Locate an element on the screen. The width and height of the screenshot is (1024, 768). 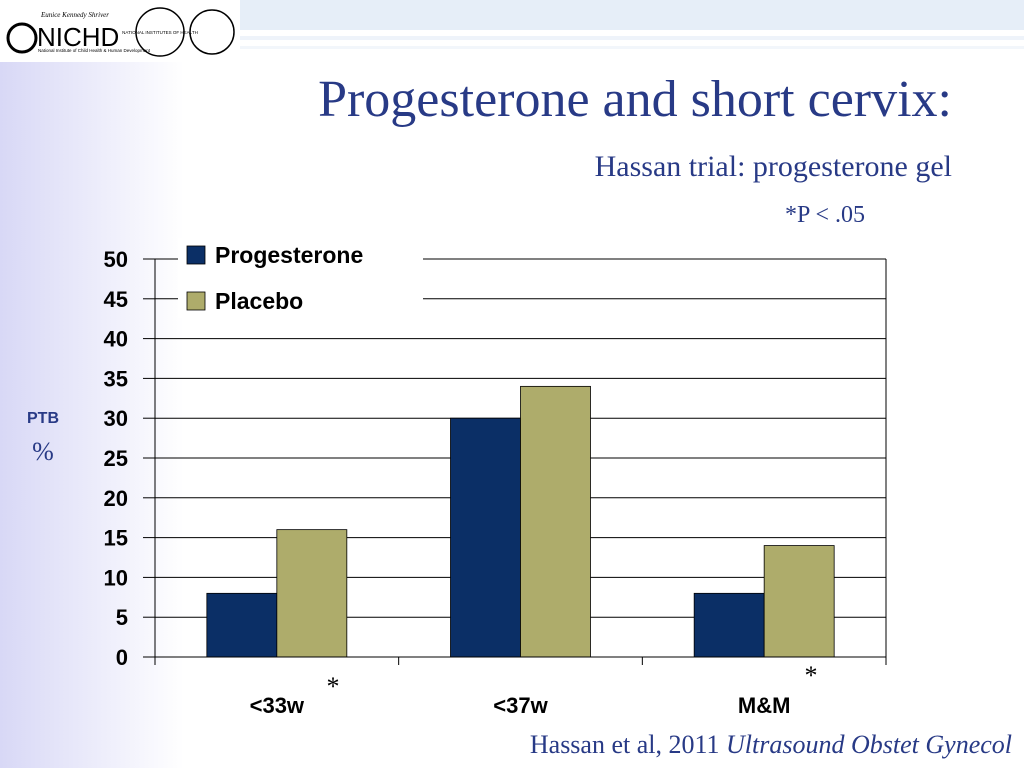
slide-title: Progesterone and short cervix: is located at coordinates (635, 99).